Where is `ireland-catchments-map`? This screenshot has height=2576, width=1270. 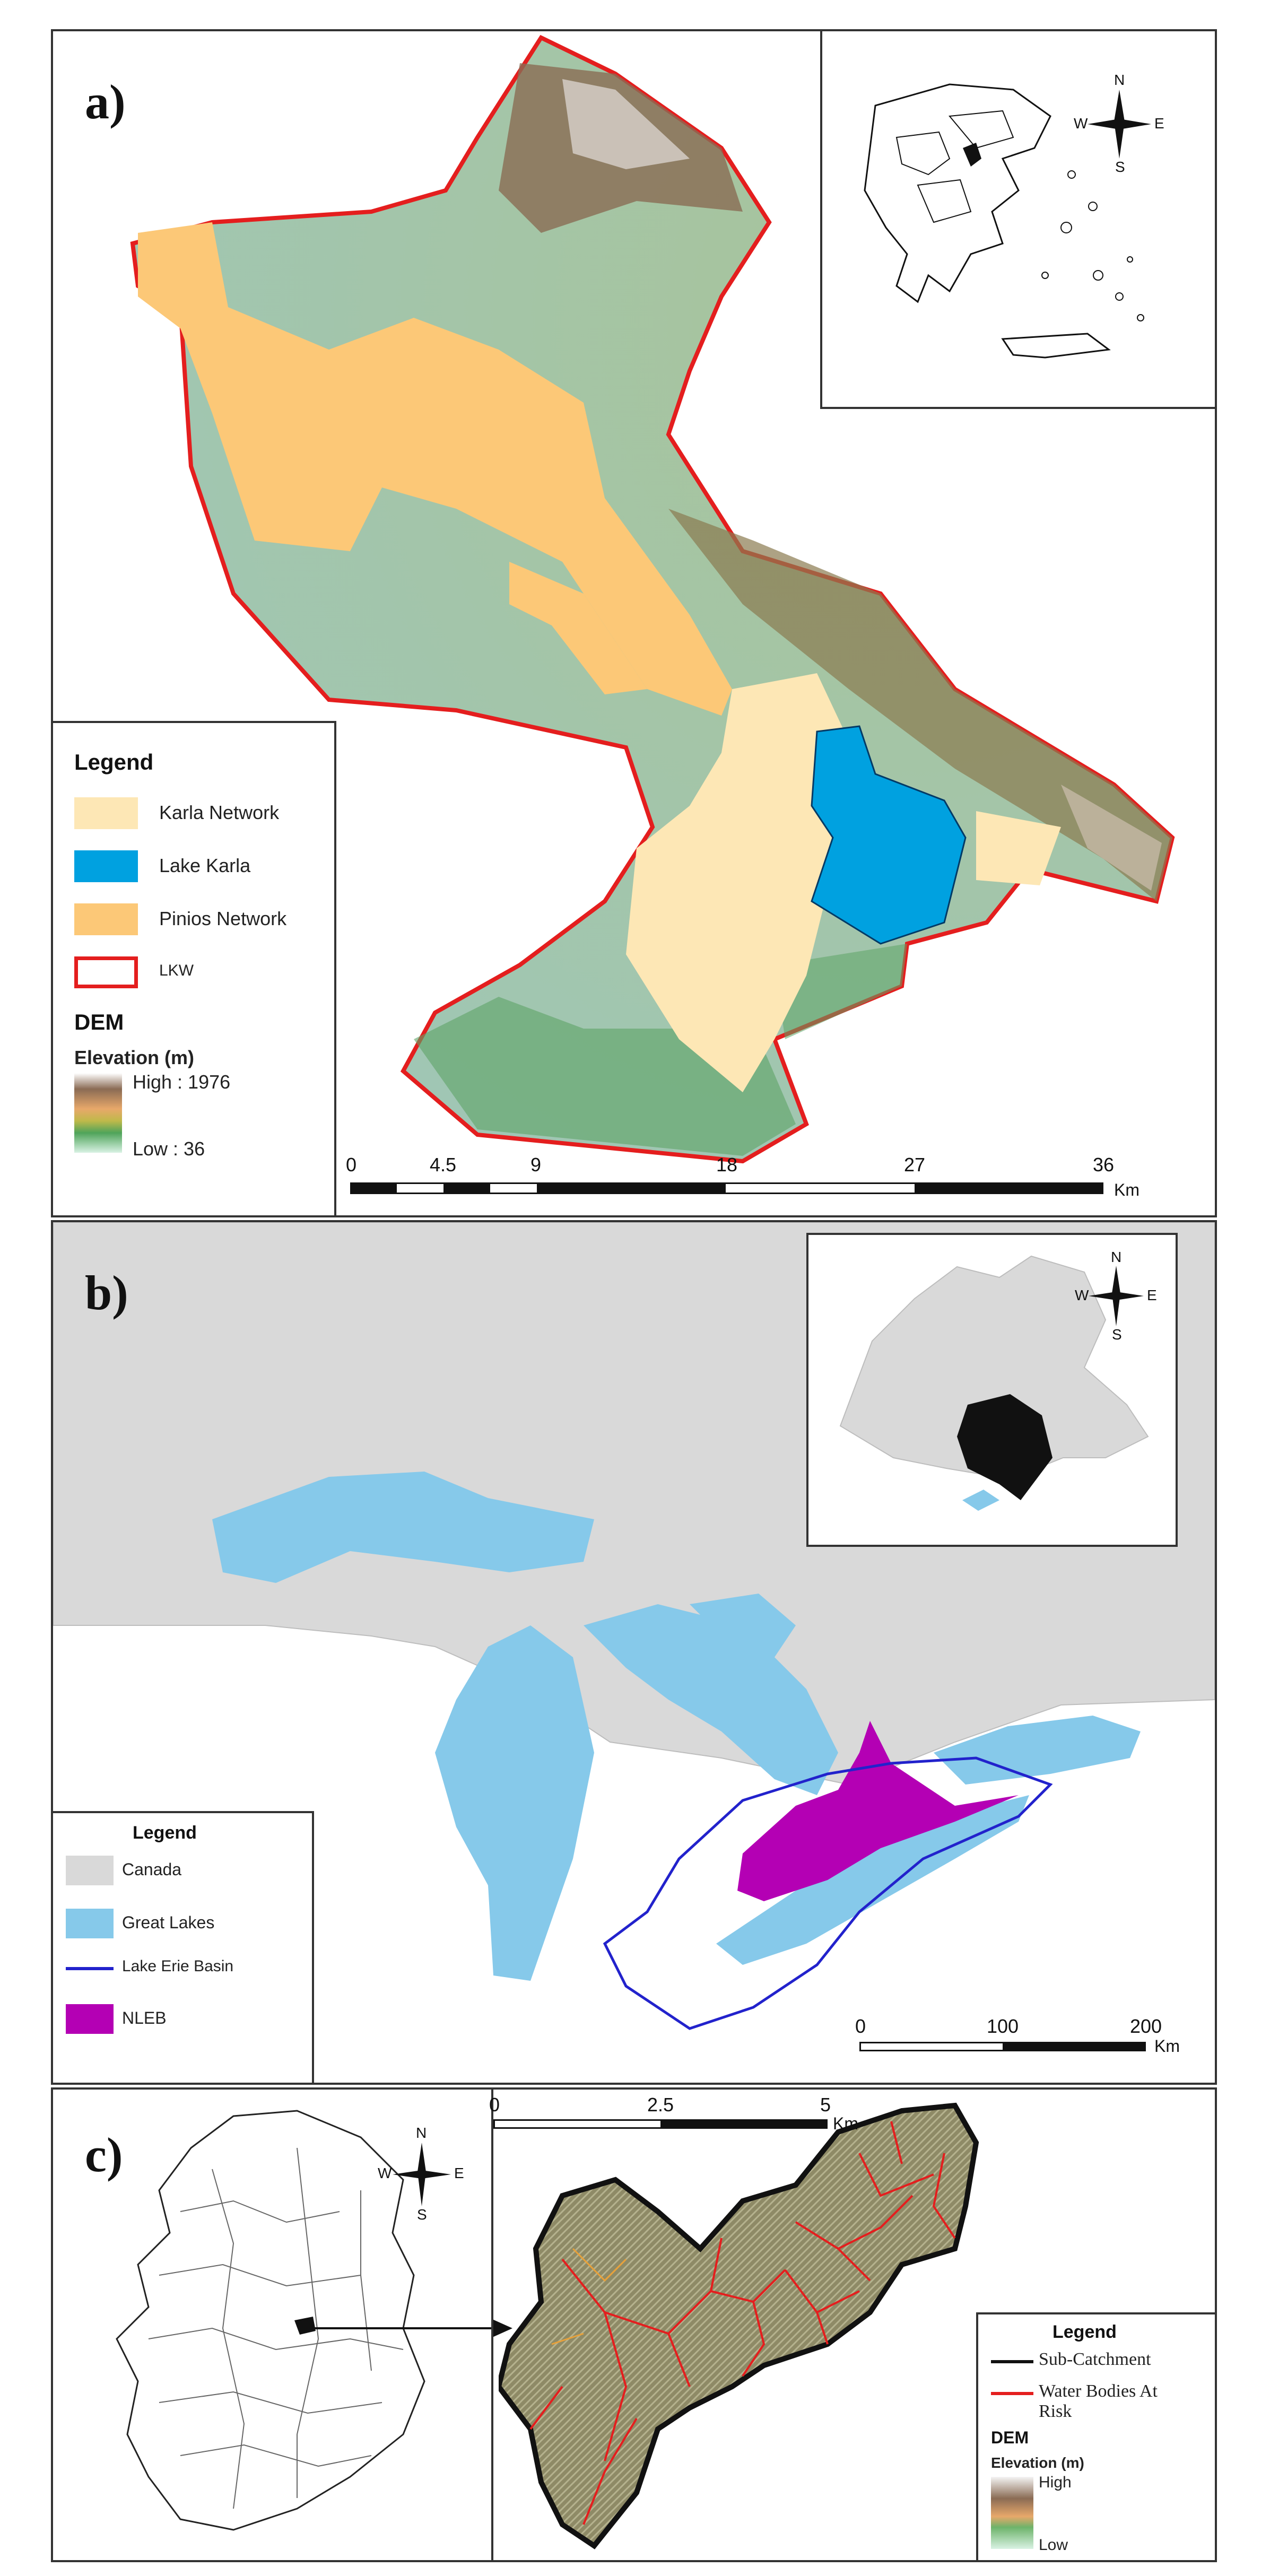 ireland-catchments-map is located at coordinates (305, 2320).